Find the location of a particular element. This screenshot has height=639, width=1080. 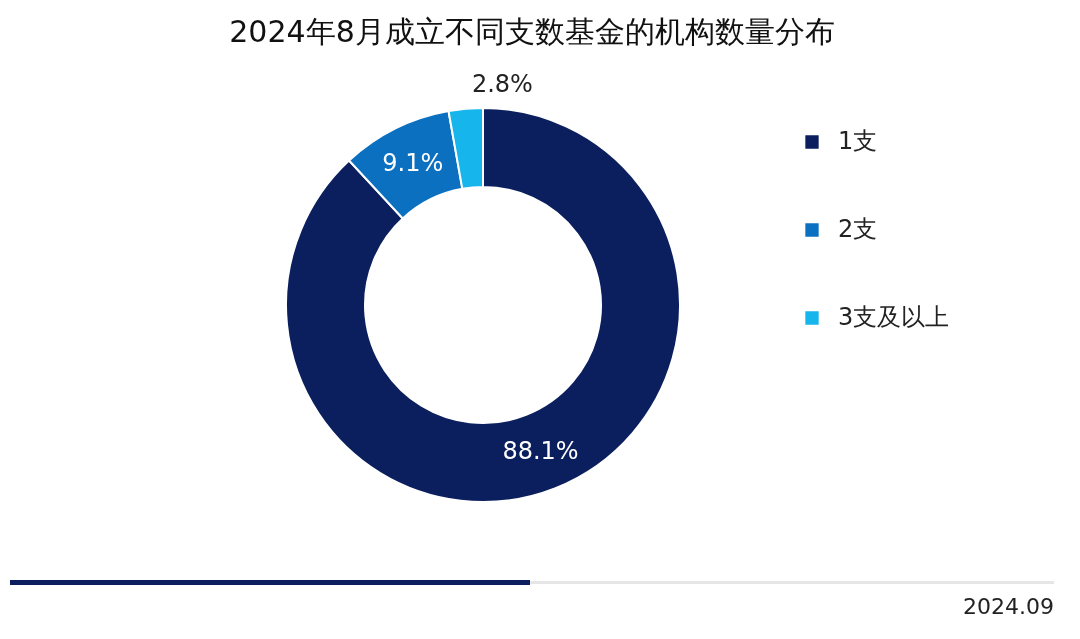

data-label: 88.1% is located at coordinates (540, 450).